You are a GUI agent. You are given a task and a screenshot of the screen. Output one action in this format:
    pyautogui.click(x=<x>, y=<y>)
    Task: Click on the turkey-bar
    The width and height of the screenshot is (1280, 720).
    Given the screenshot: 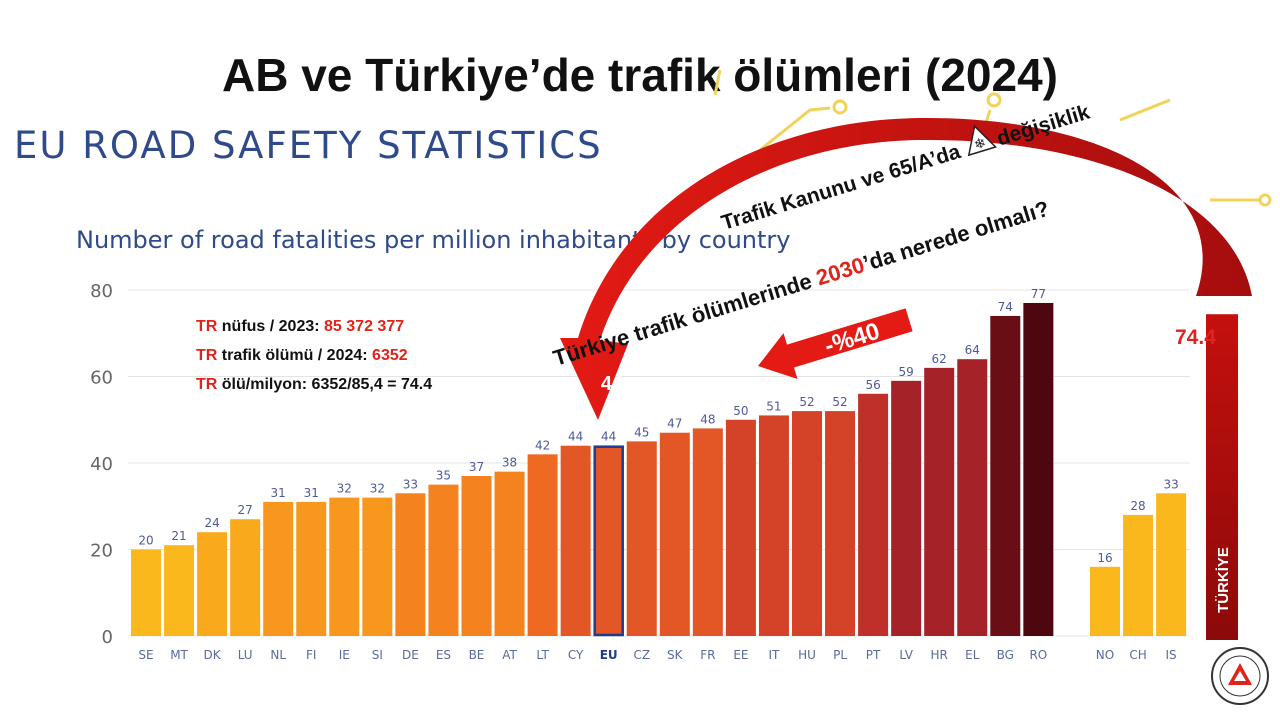 What is the action you would take?
    pyautogui.click(x=1222, y=477)
    